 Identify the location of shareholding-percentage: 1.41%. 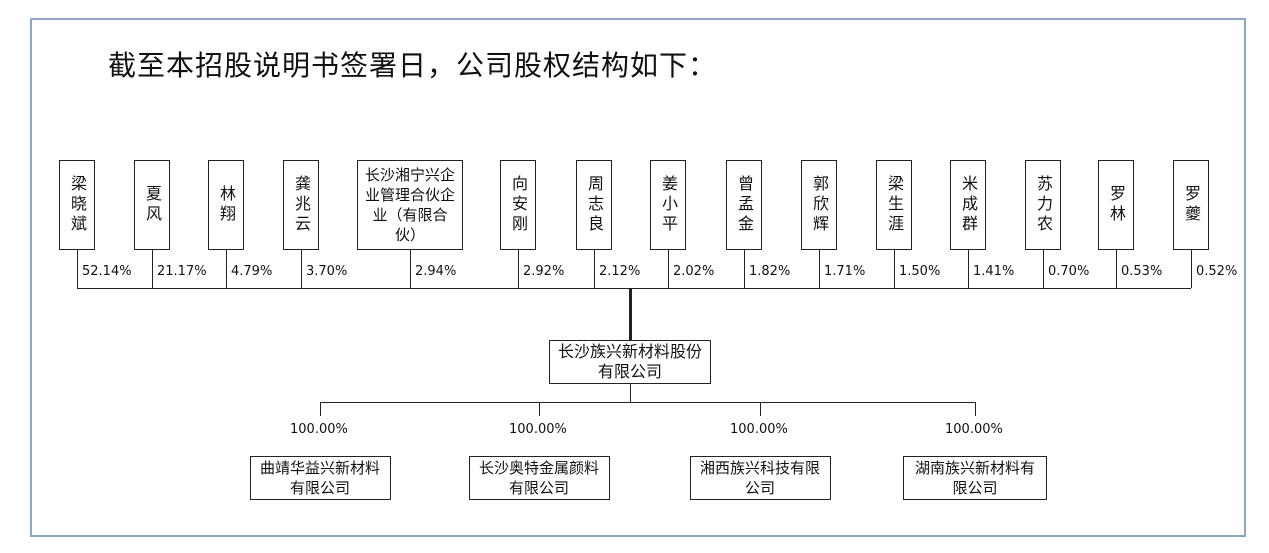
(994, 271).